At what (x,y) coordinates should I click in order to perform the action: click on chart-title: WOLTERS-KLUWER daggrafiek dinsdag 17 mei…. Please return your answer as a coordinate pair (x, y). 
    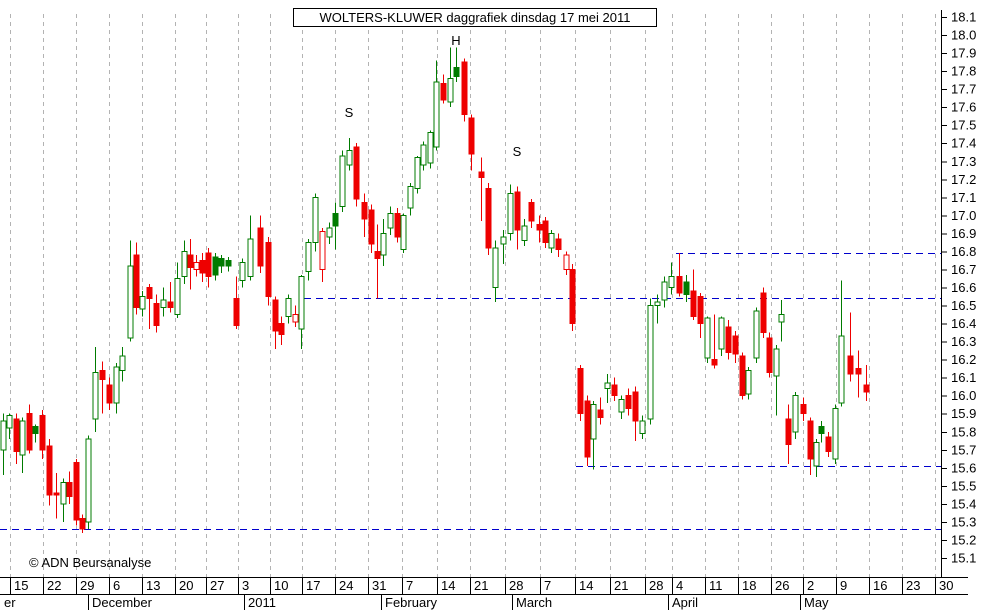
    Looking at the image, I should click on (475, 17).